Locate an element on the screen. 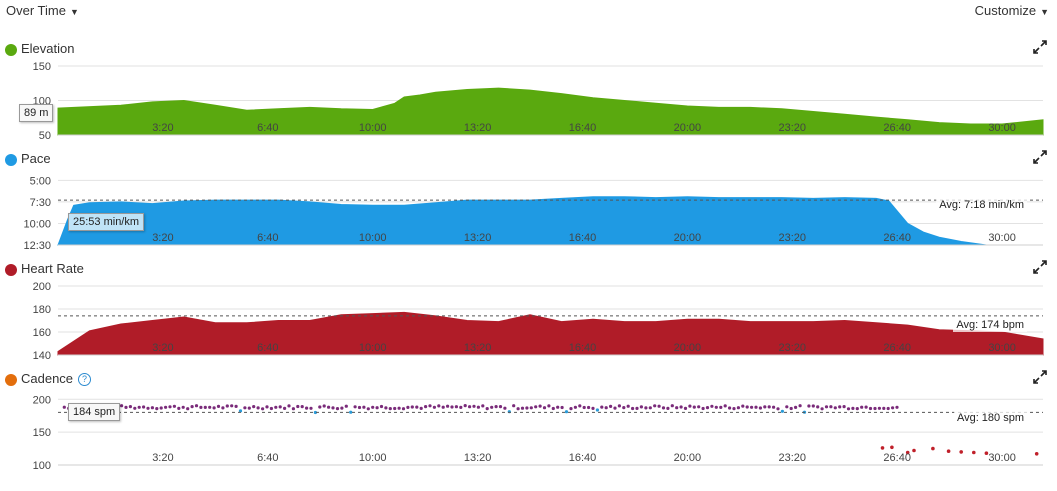  customize-label: Customize is located at coordinates (1005, 10).